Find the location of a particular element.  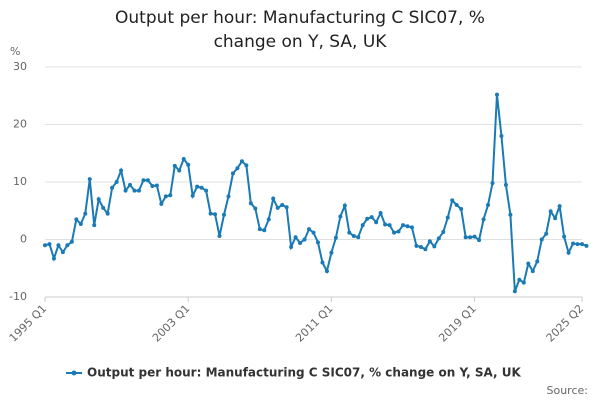

x-tick-label: 1995 Q1 is located at coordinates (28, 323).